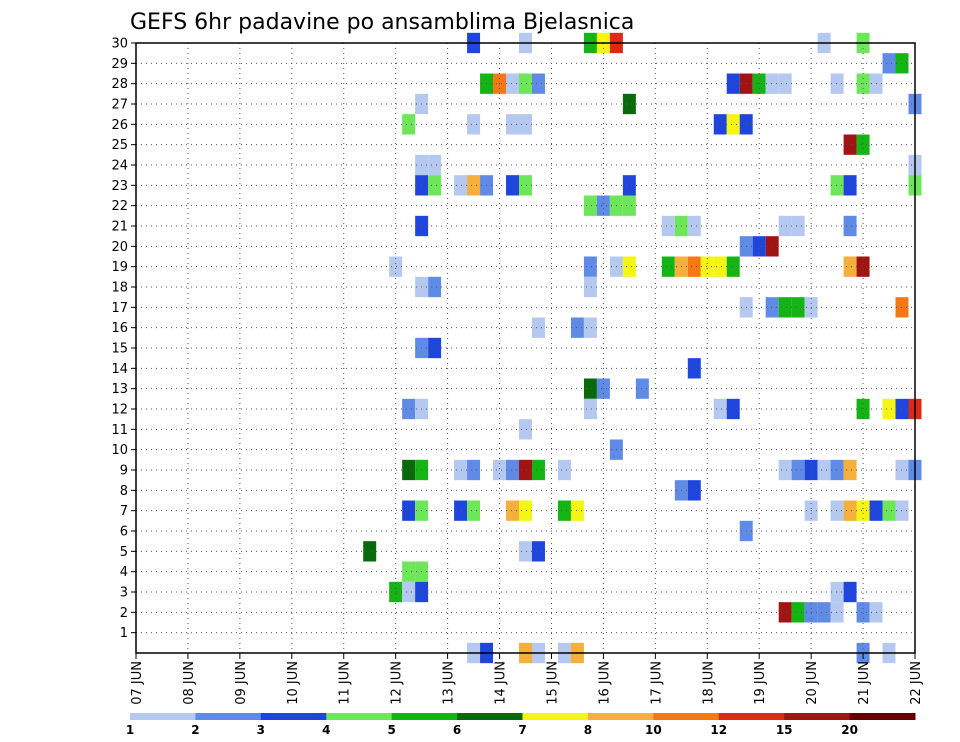  Describe the element at coordinates (124, 511) in the screenshot. I see `y-tick-label: 7` at that location.